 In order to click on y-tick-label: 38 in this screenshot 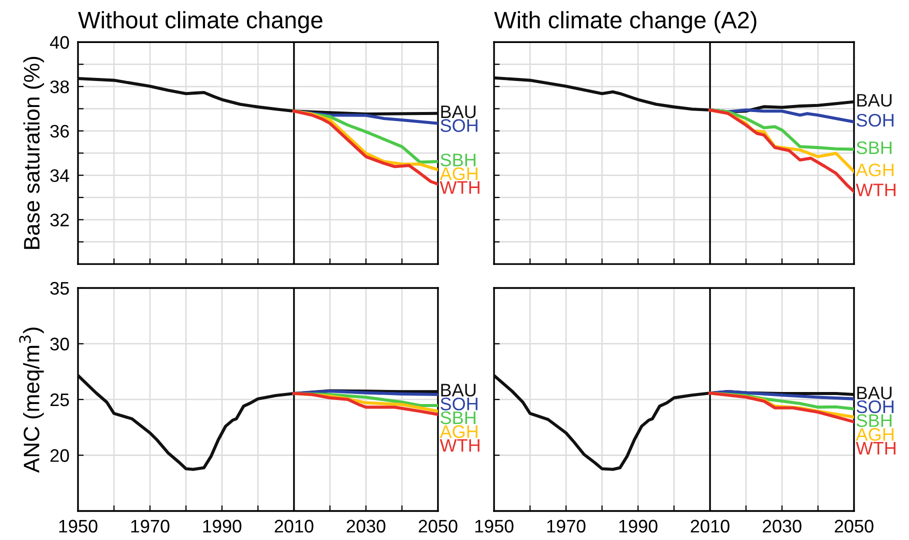, I will do `click(59, 87)`.